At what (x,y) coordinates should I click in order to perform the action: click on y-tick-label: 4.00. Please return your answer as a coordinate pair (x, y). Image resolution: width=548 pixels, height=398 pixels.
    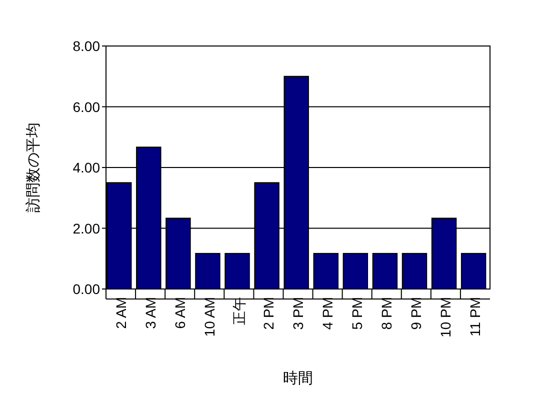
    Looking at the image, I should click on (86, 168).